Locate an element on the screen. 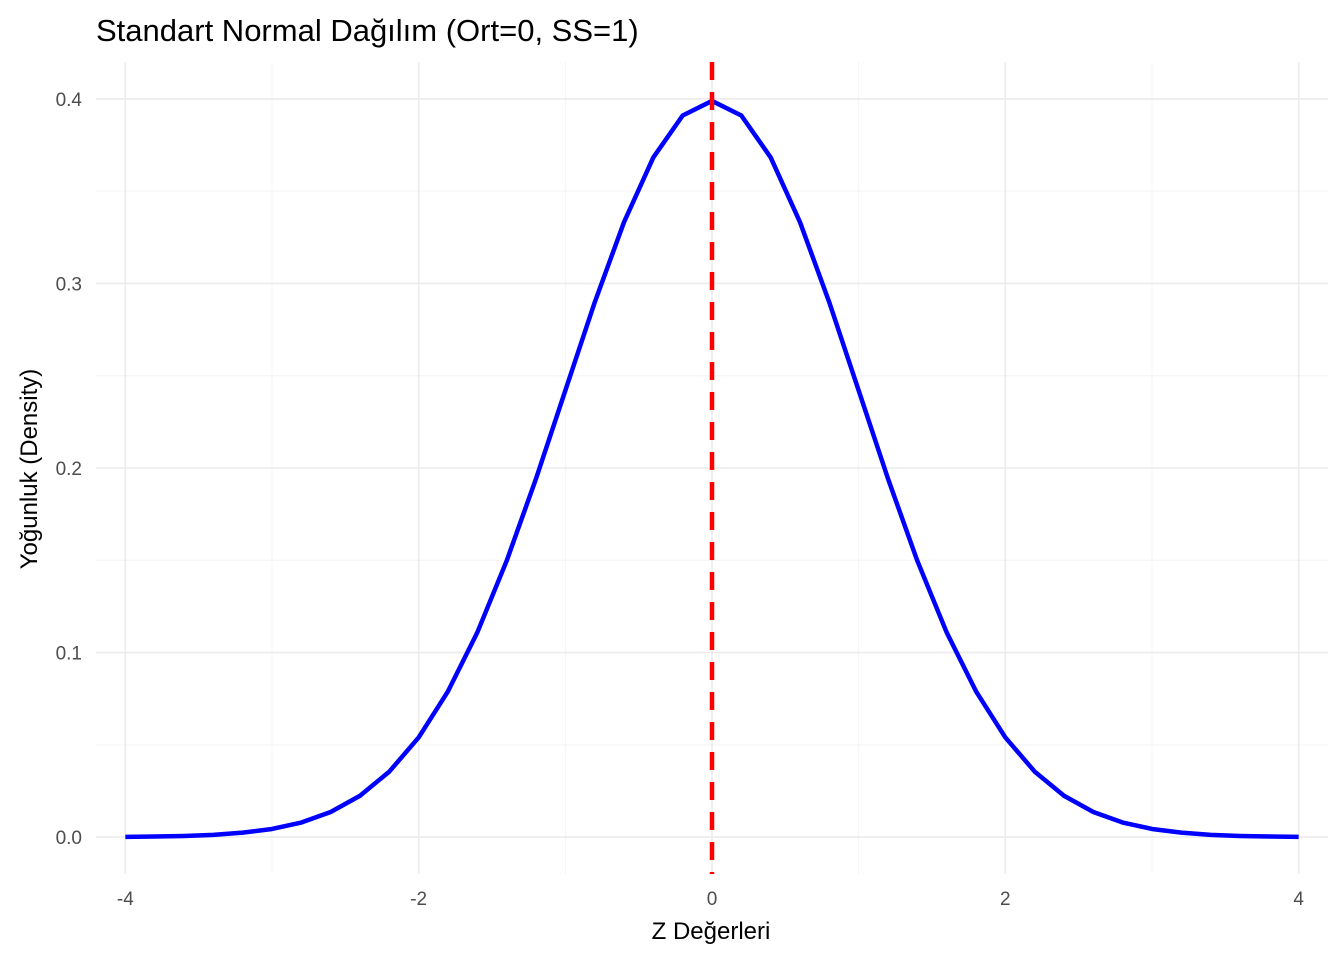 The width and height of the screenshot is (1344, 960). y-tick-label: 0.0 is located at coordinates (69, 838).